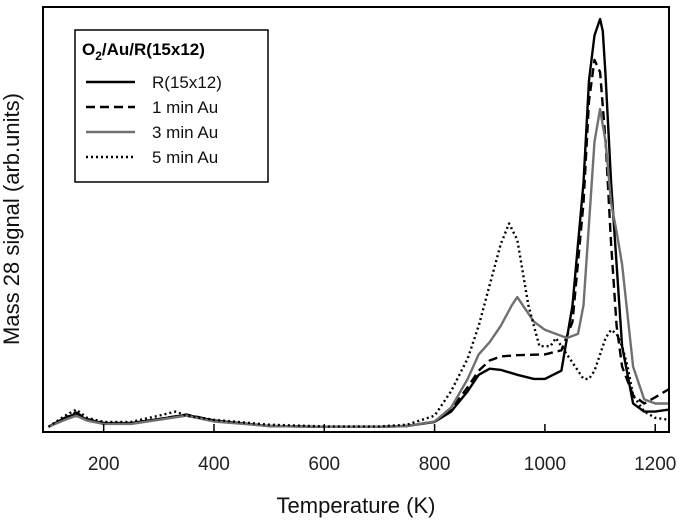 This screenshot has width=687, height=523. What do you see at coordinates (185, 107) in the screenshot?
I see `legend-label-2: 1 min Au` at bounding box center [185, 107].